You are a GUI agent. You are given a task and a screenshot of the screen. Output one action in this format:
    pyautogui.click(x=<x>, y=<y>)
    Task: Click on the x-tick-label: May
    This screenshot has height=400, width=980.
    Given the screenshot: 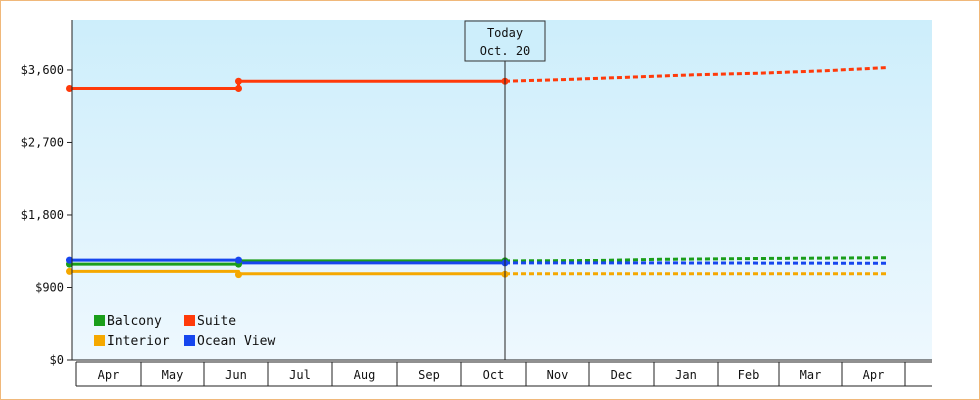 What is the action you would take?
    pyautogui.click(x=173, y=375)
    